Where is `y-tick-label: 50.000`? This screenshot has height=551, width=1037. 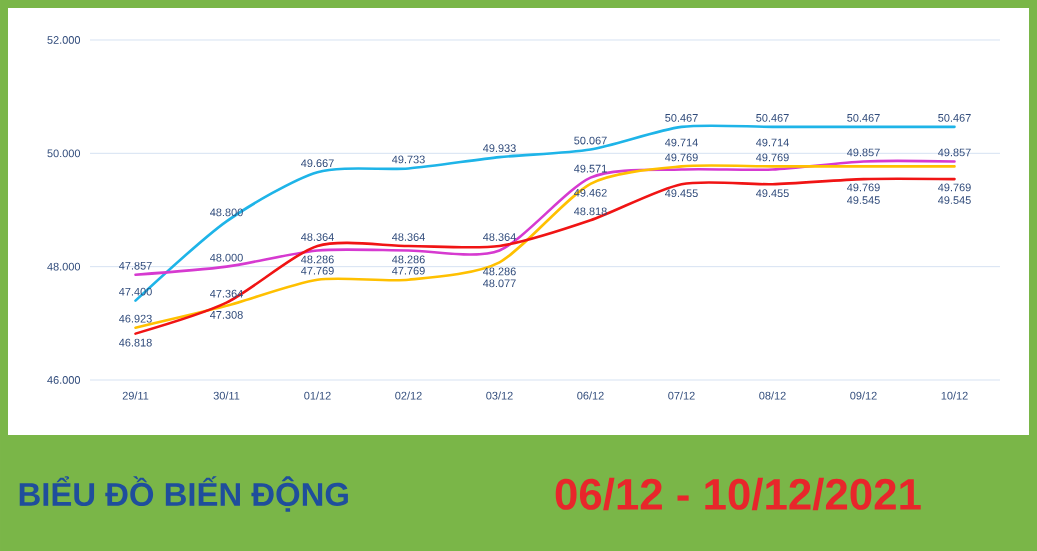
y-tick-label: 50.000 is located at coordinates (64, 153).